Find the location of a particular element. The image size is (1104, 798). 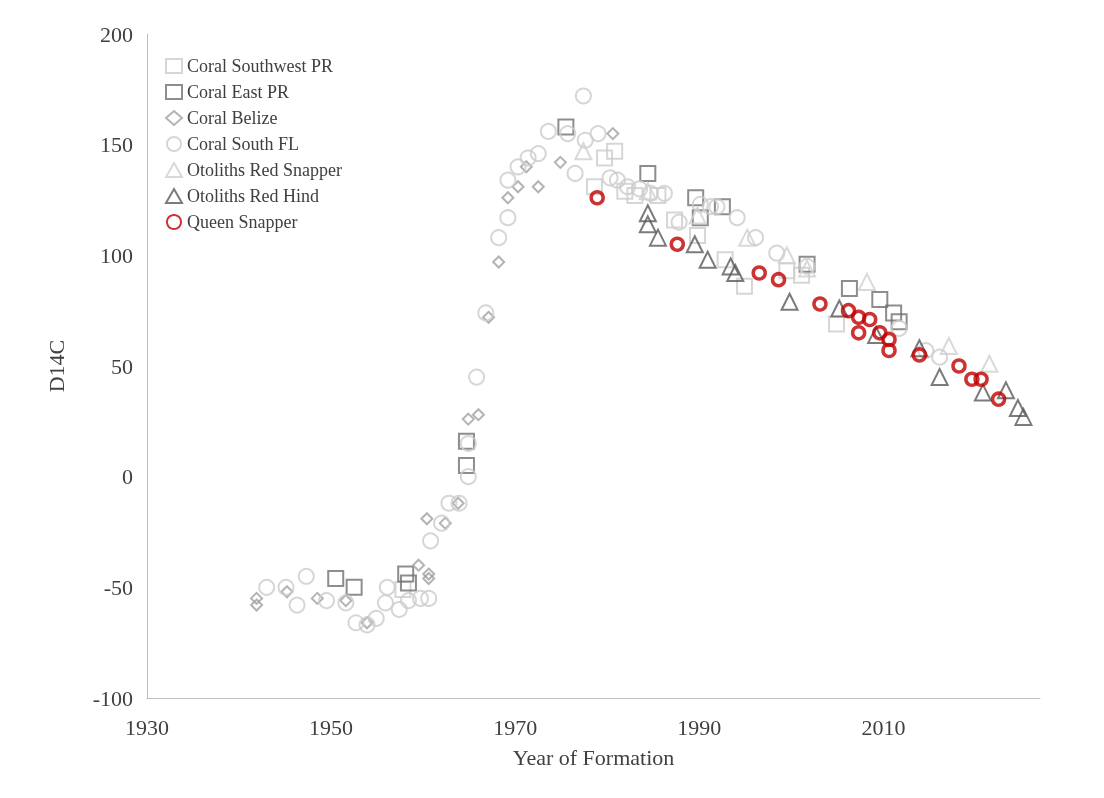

y-tick-label: 0 is located at coordinates (127, 477).